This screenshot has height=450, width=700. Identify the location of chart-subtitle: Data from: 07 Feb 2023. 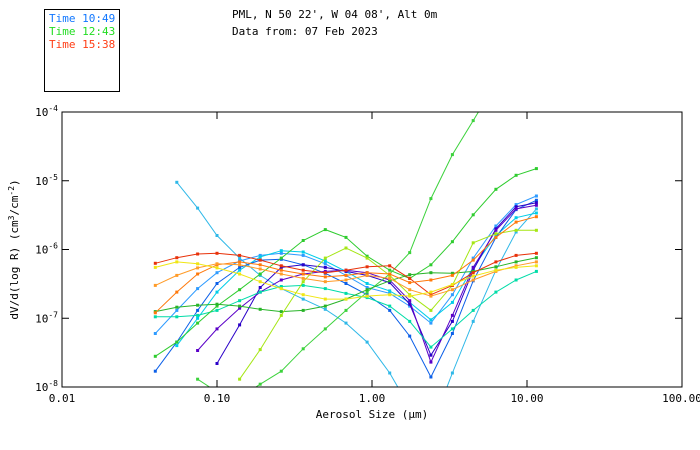
(305, 31).